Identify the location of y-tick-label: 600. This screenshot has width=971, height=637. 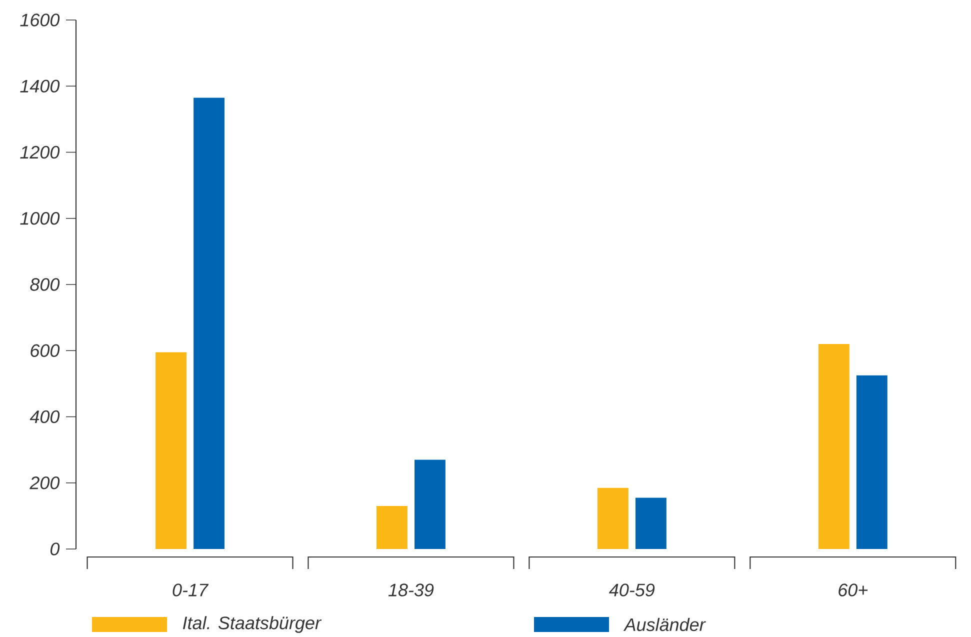
(45, 350).